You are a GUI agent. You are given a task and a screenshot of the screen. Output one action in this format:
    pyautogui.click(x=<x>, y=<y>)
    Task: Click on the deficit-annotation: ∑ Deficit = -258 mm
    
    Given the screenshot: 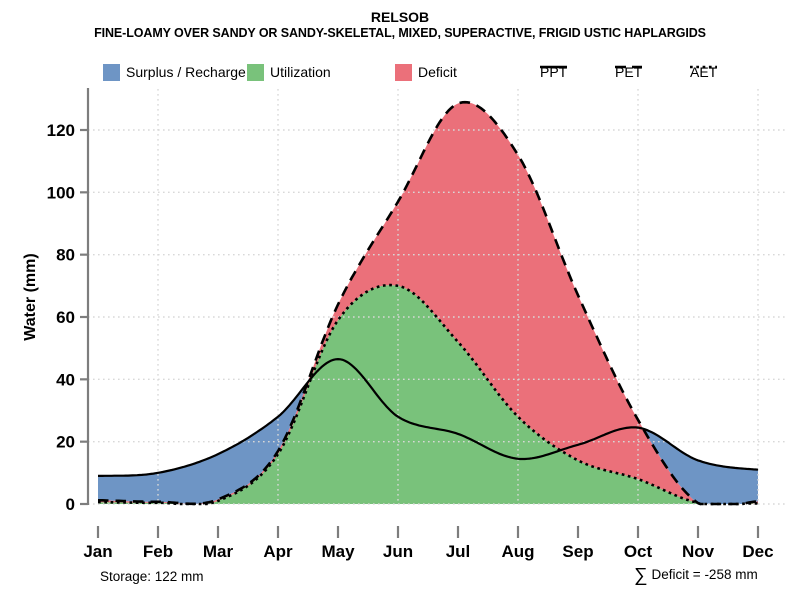 What is the action you would take?
    pyautogui.click(x=696, y=576)
    